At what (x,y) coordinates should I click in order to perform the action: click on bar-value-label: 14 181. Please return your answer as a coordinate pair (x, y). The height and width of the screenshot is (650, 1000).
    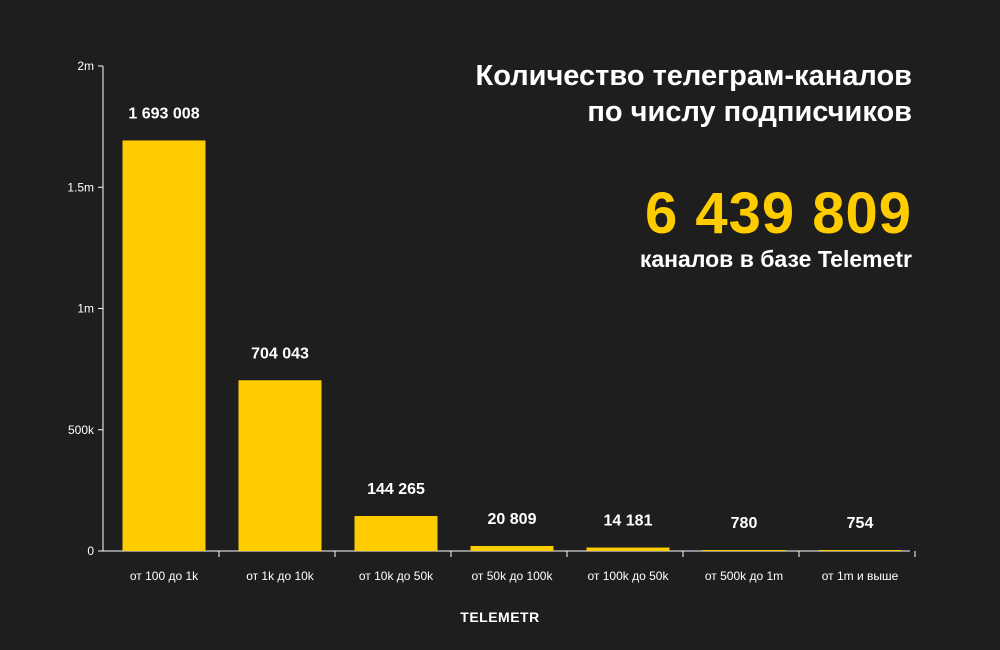
    Looking at the image, I should click on (628, 521).